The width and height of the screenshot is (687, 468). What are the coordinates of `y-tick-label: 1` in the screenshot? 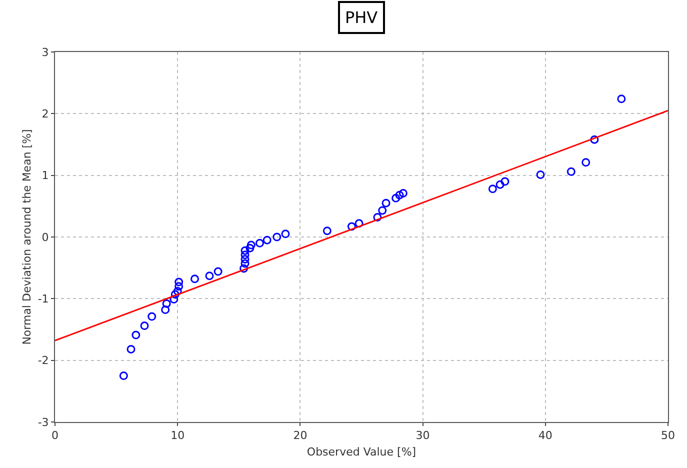 It's located at (45, 175).